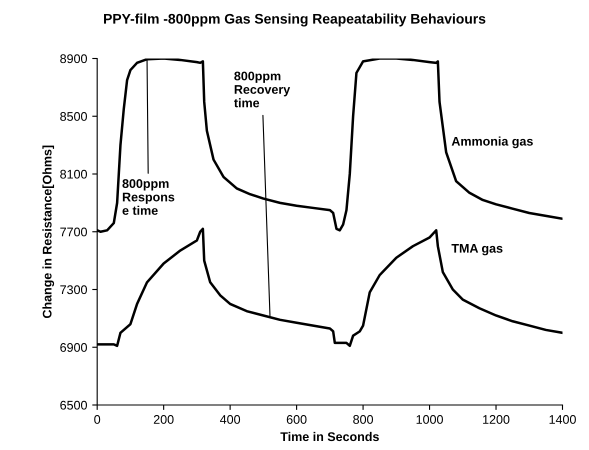  Describe the element at coordinates (164, 419) in the screenshot. I see `x-tick-label: 200` at that location.